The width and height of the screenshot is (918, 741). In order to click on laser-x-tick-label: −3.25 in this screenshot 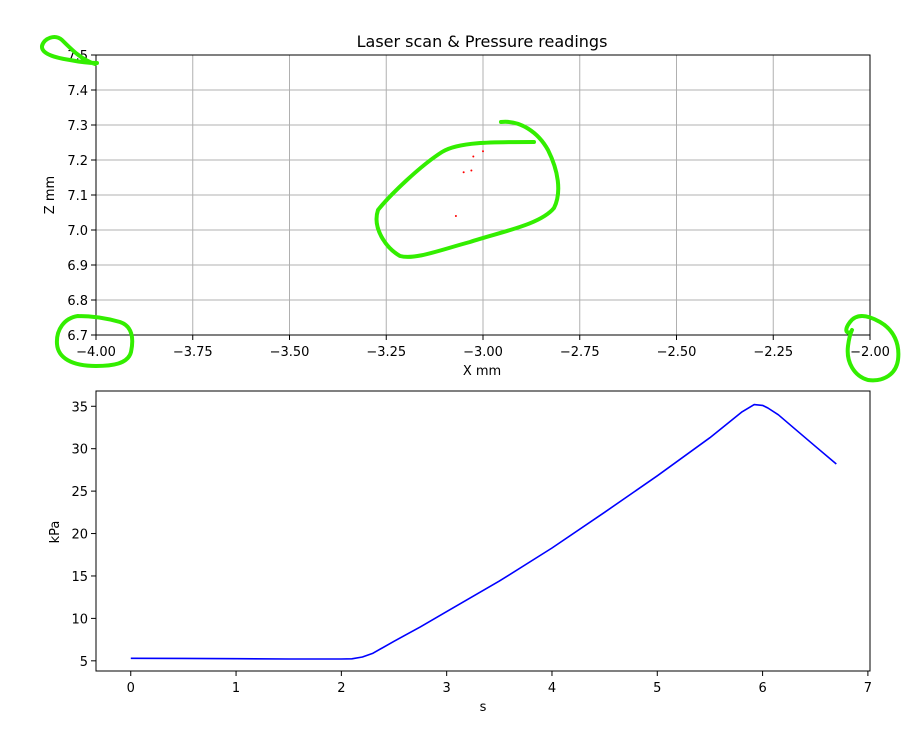, I will do `click(386, 352)`.